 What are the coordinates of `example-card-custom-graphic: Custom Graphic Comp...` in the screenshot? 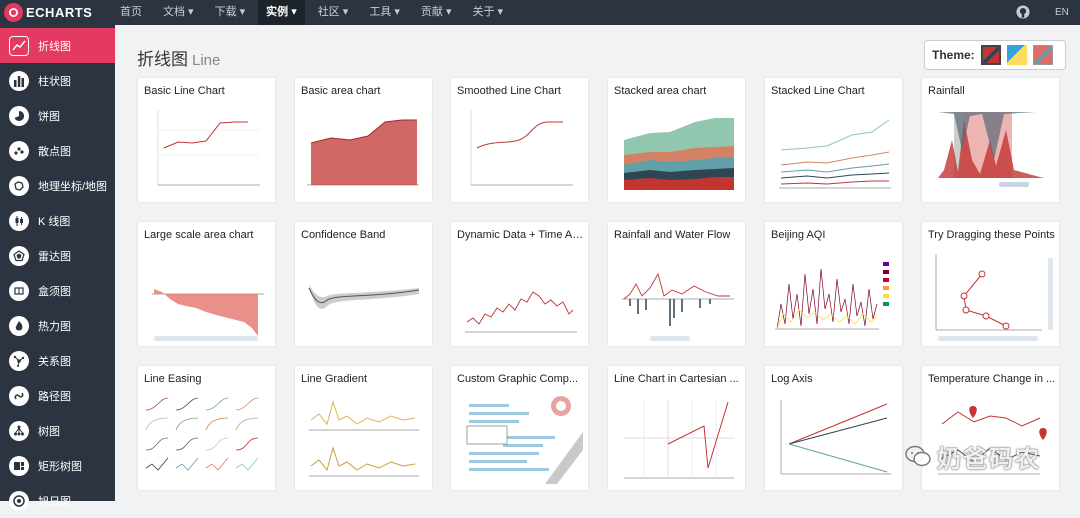 It's located at (519, 428).